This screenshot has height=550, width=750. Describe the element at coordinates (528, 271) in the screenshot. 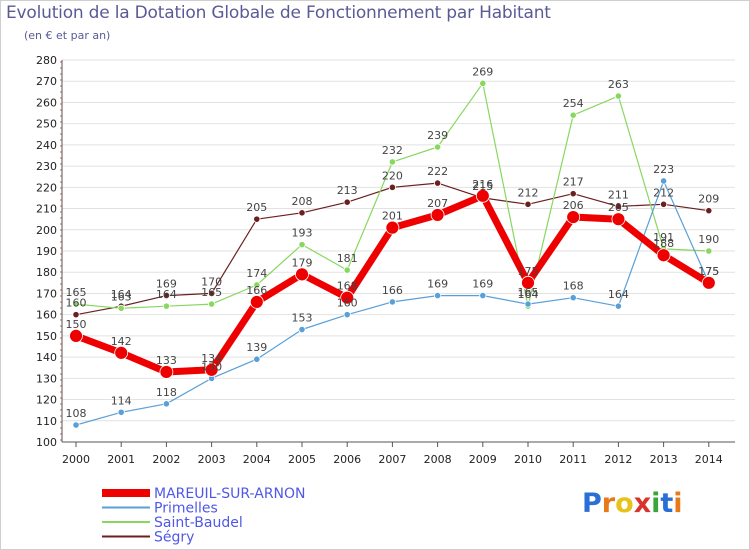

I see `data-label-mareuil-sur-arnon: 175` at that location.